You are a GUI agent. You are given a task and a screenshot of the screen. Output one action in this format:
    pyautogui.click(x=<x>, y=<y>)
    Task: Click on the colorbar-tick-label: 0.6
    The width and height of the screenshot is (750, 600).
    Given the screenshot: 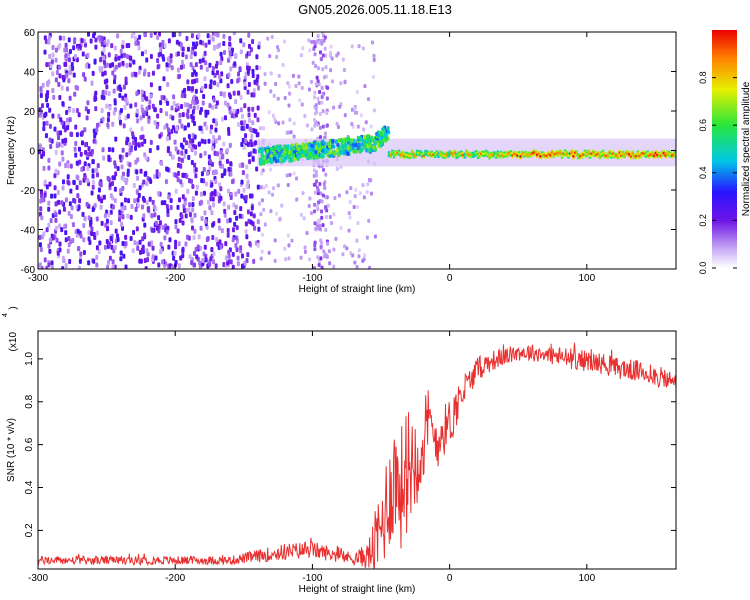 What is the action you would take?
    pyautogui.click(x=703, y=125)
    